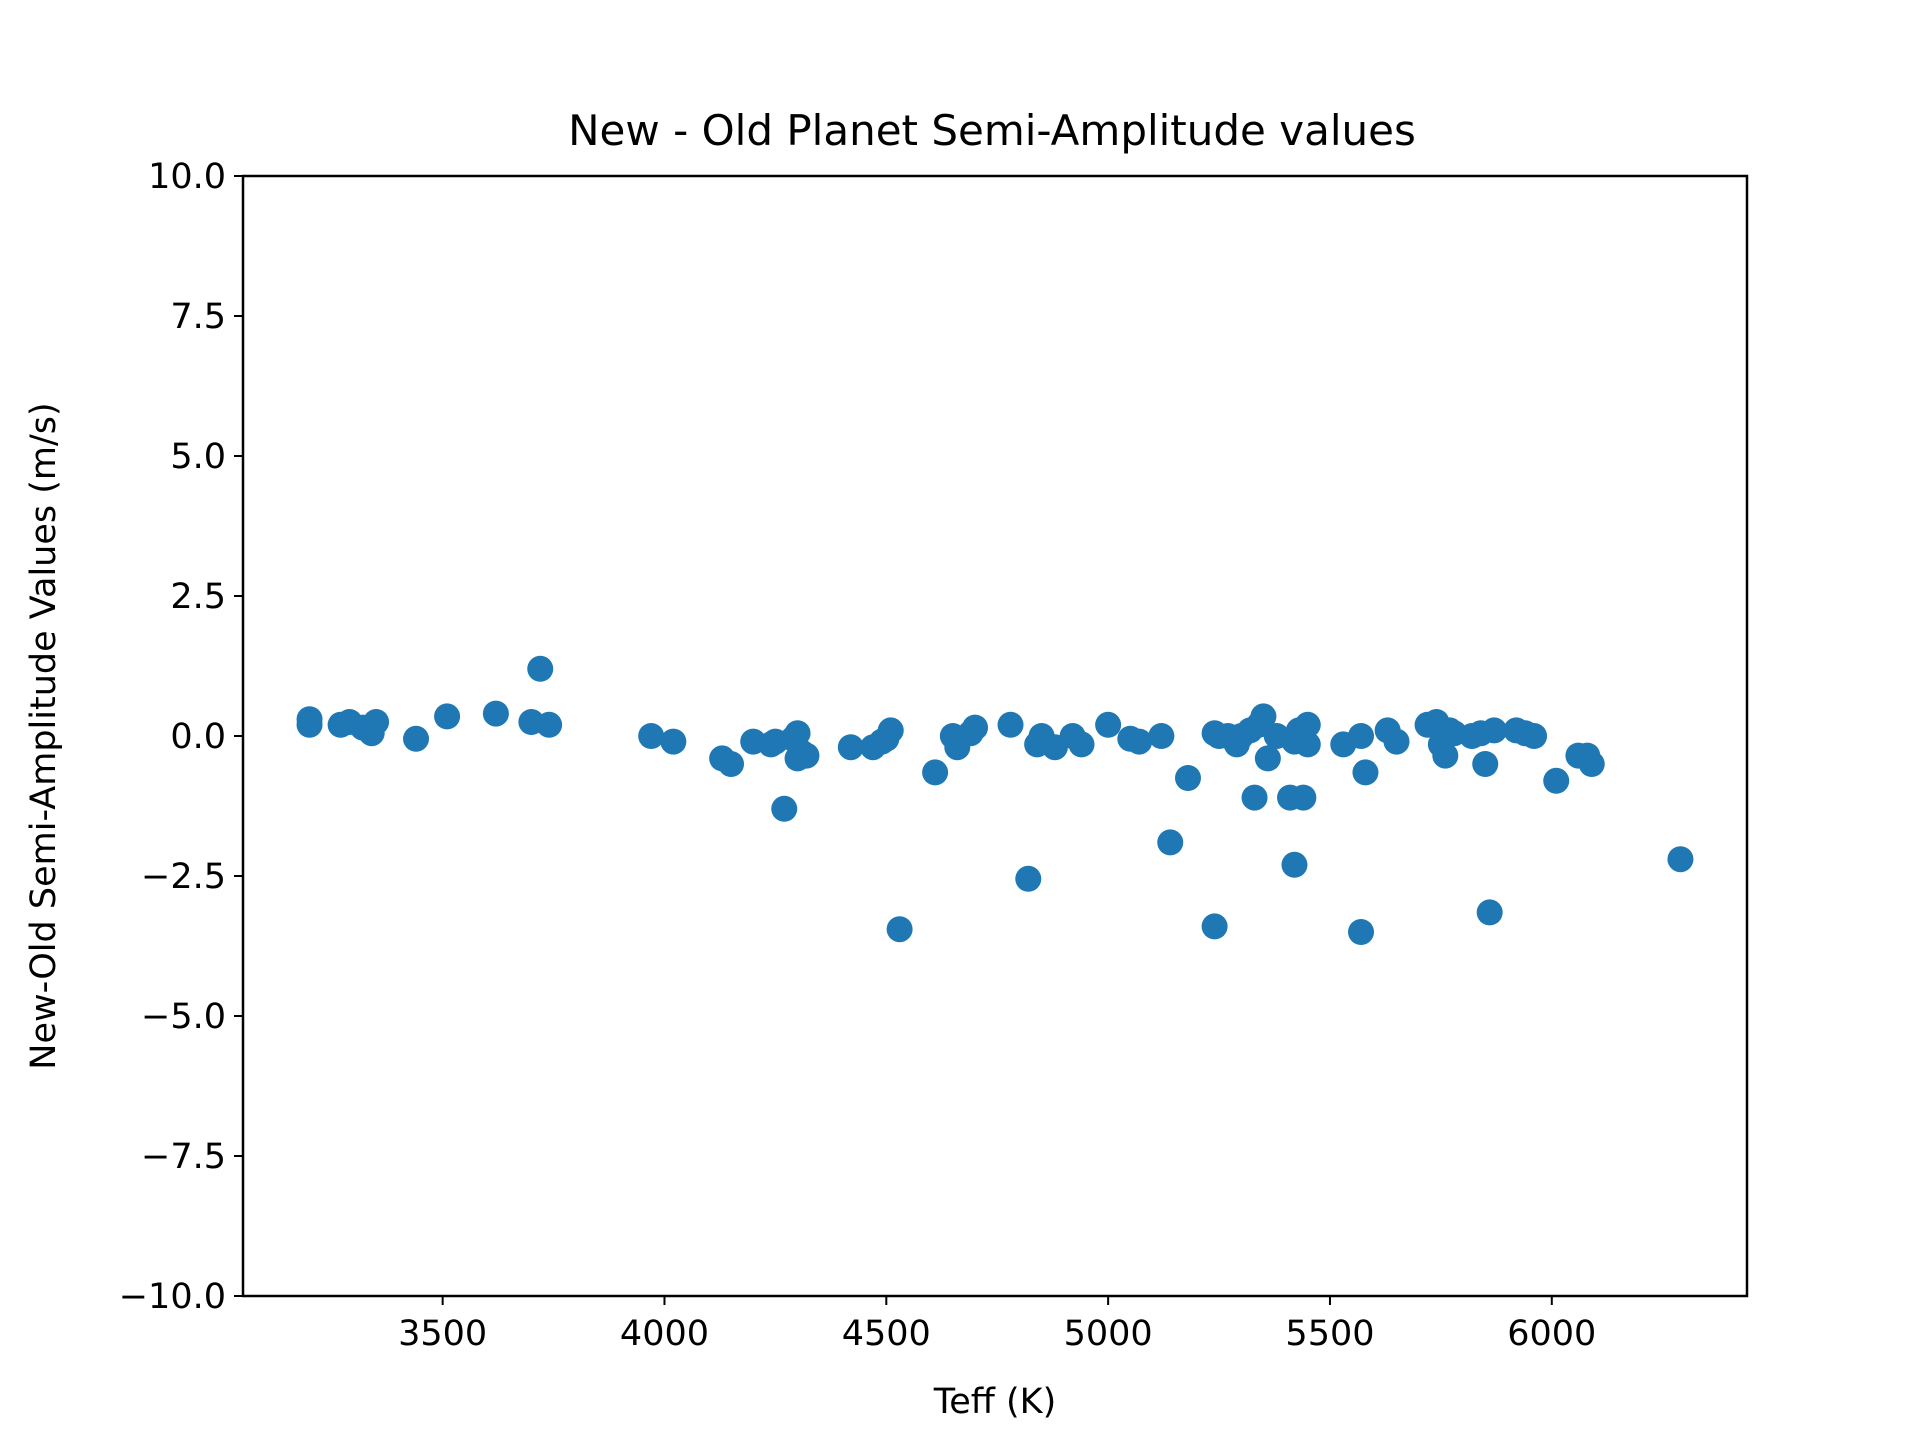 The width and height of the screenshot is (1920, 1440). What do you see at coordinates (442, 1334) in the screenshot?
I see `x-tick-label: 3500` at bounding box center [442, 1334].